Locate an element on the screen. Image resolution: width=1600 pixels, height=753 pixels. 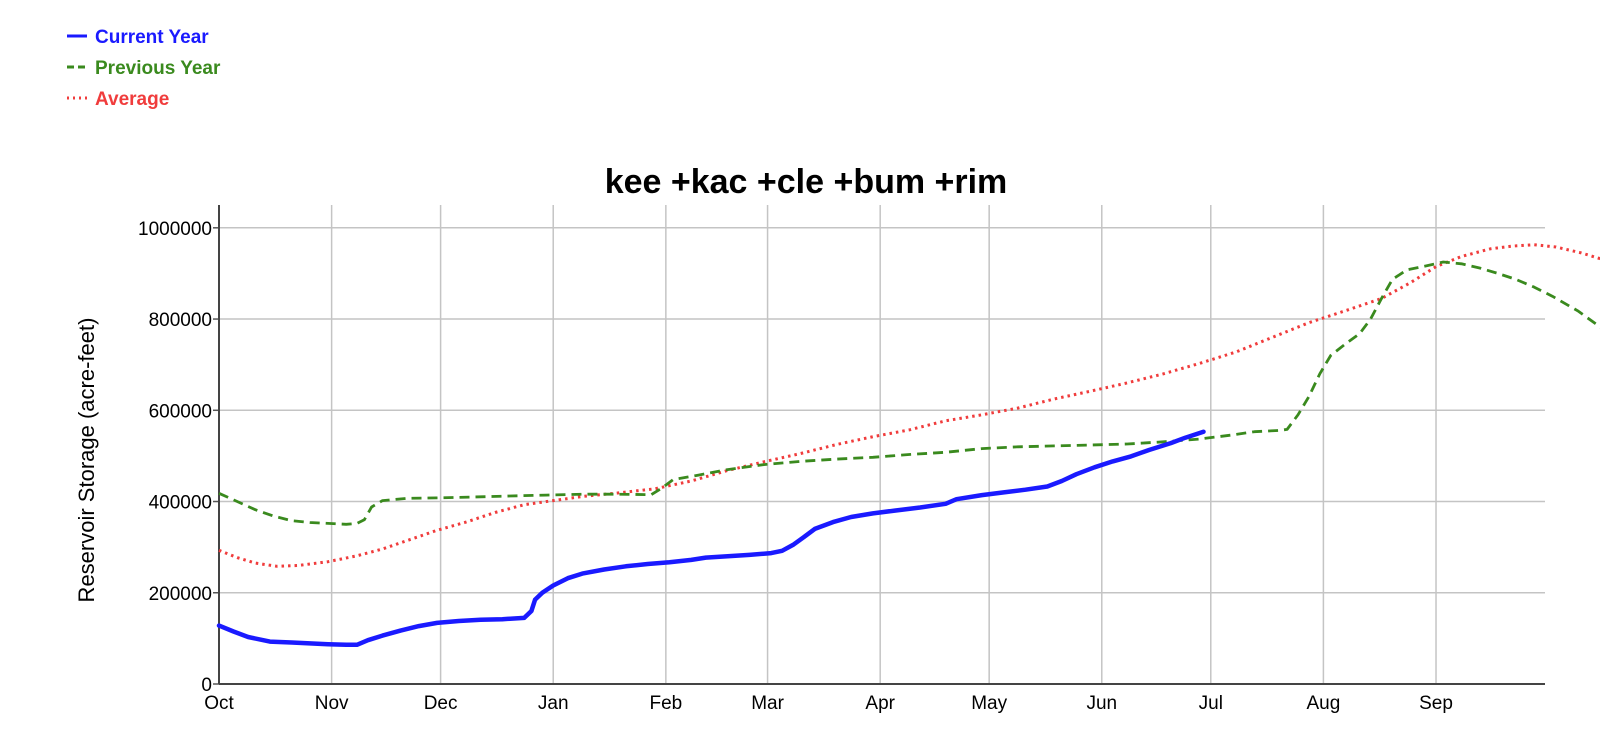
legend-label-current-year: Current Year is located at coordinates (152, 37).